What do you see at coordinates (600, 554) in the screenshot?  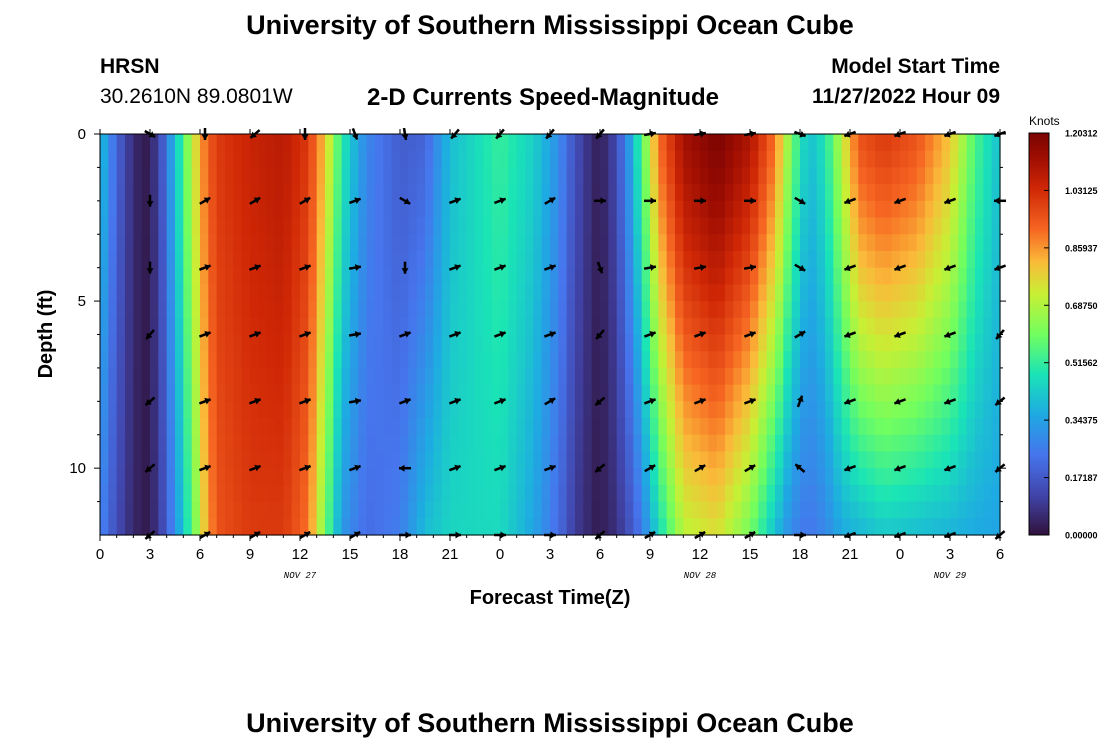 I see `x-tick-label: 6` at bounding box center [600, 554].